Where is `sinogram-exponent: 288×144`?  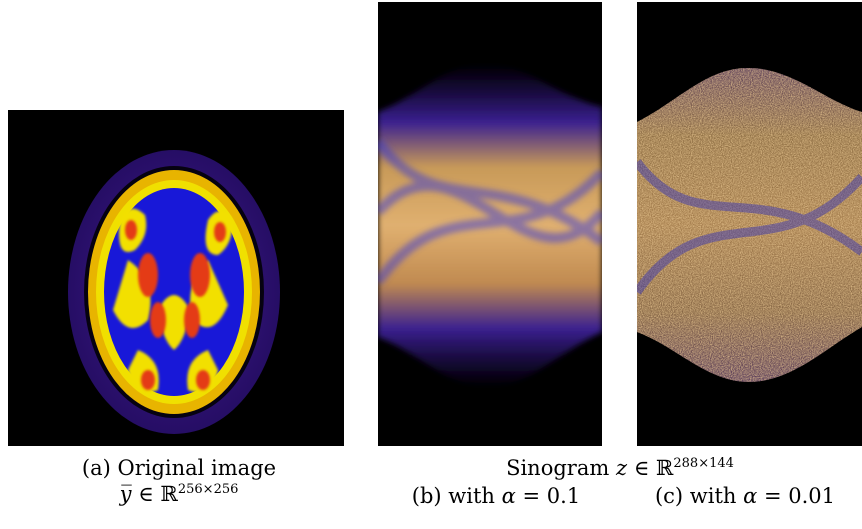 sinogram-exponent: 288×144 is located at coordinates (703, 463).